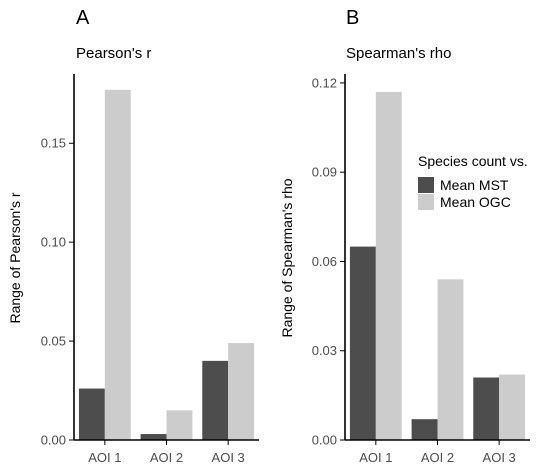 This screenshot has width=550, height=471. I want to click on legend-swatch-mst, so click(426, 185).